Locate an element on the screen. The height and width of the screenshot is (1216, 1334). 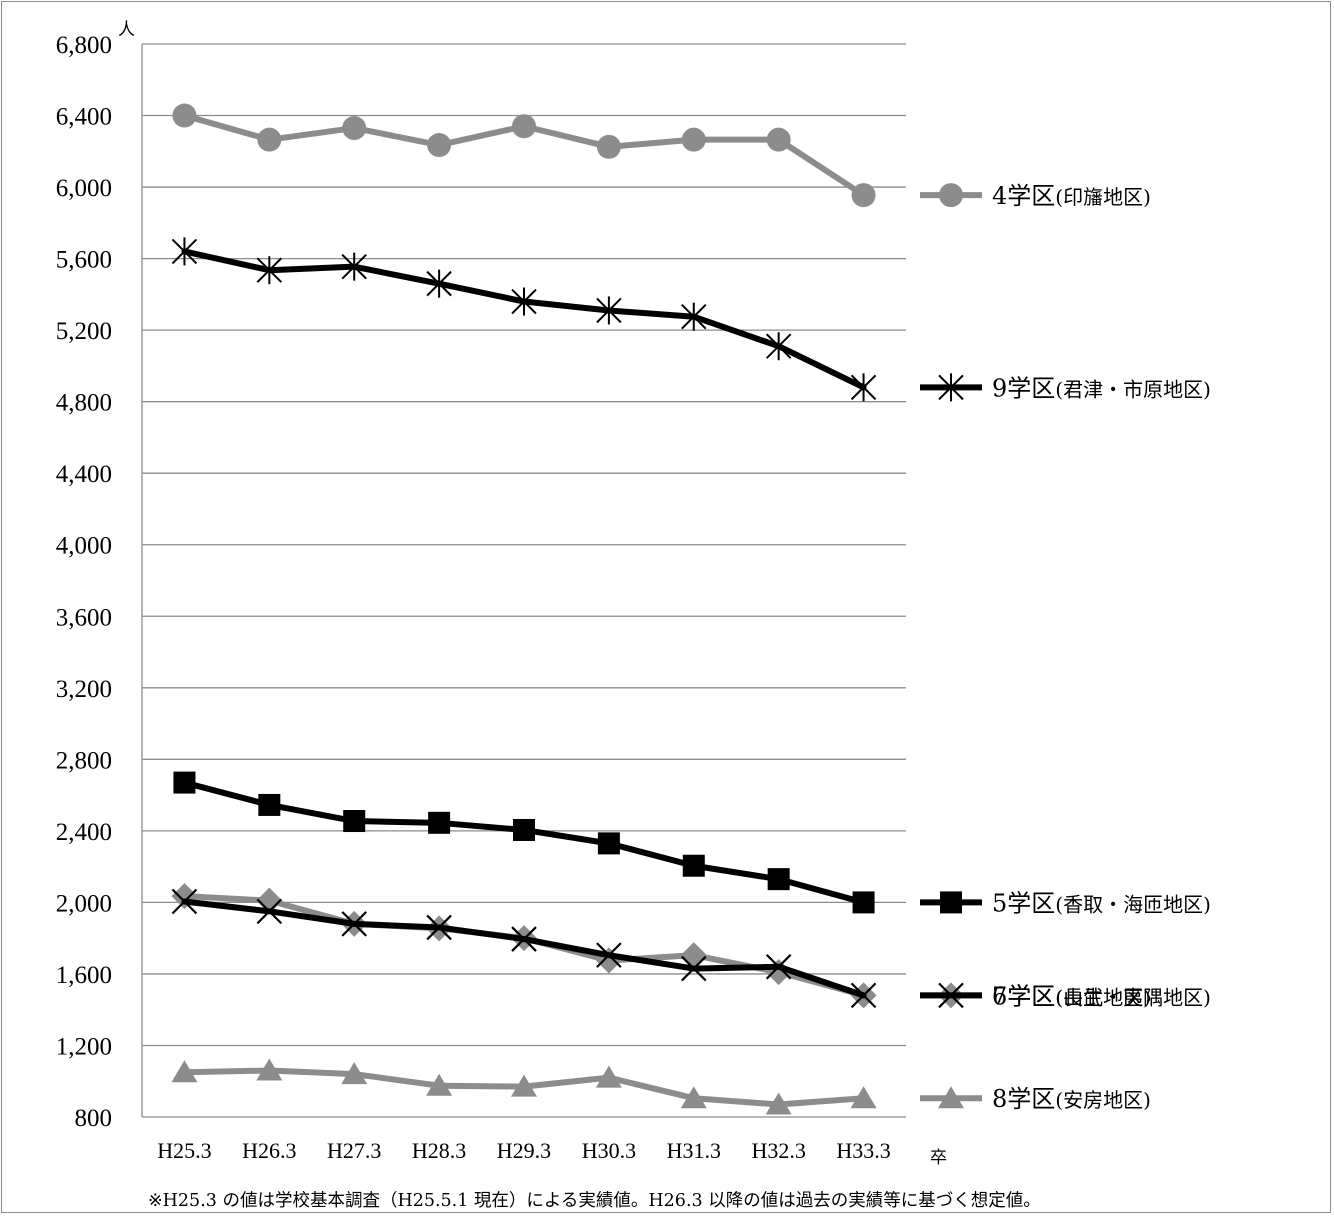
y-tick-label: 4,000 is located at coordinates (84, 546).